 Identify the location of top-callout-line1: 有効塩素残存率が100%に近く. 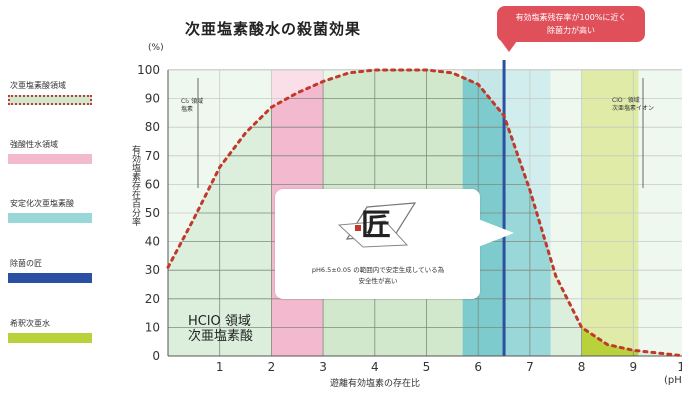
(571, 17).